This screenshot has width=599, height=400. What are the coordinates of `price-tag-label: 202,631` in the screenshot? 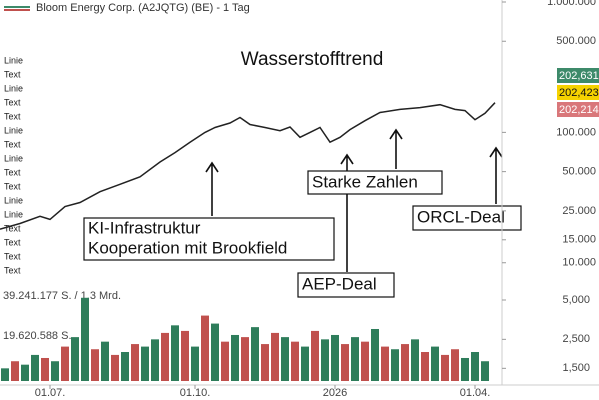 It's located at (579, 76).